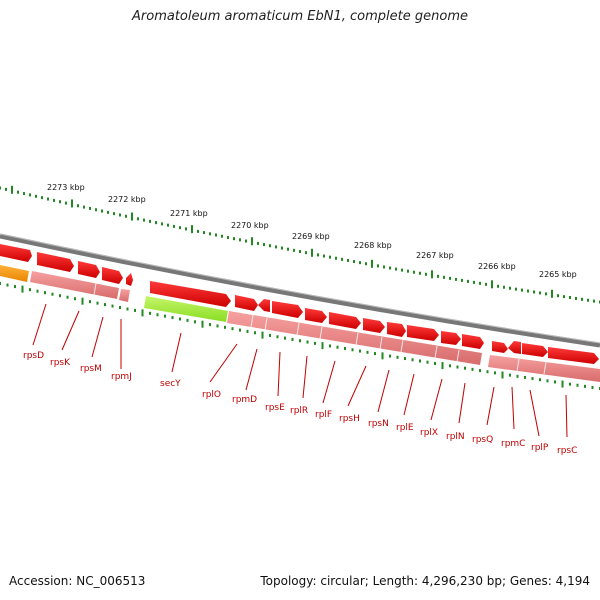 The height and width of the screenshot is (600, 600). Describe the element at coordinates (186, 309) in the screenshot. I see `gene-block-green` at that location.